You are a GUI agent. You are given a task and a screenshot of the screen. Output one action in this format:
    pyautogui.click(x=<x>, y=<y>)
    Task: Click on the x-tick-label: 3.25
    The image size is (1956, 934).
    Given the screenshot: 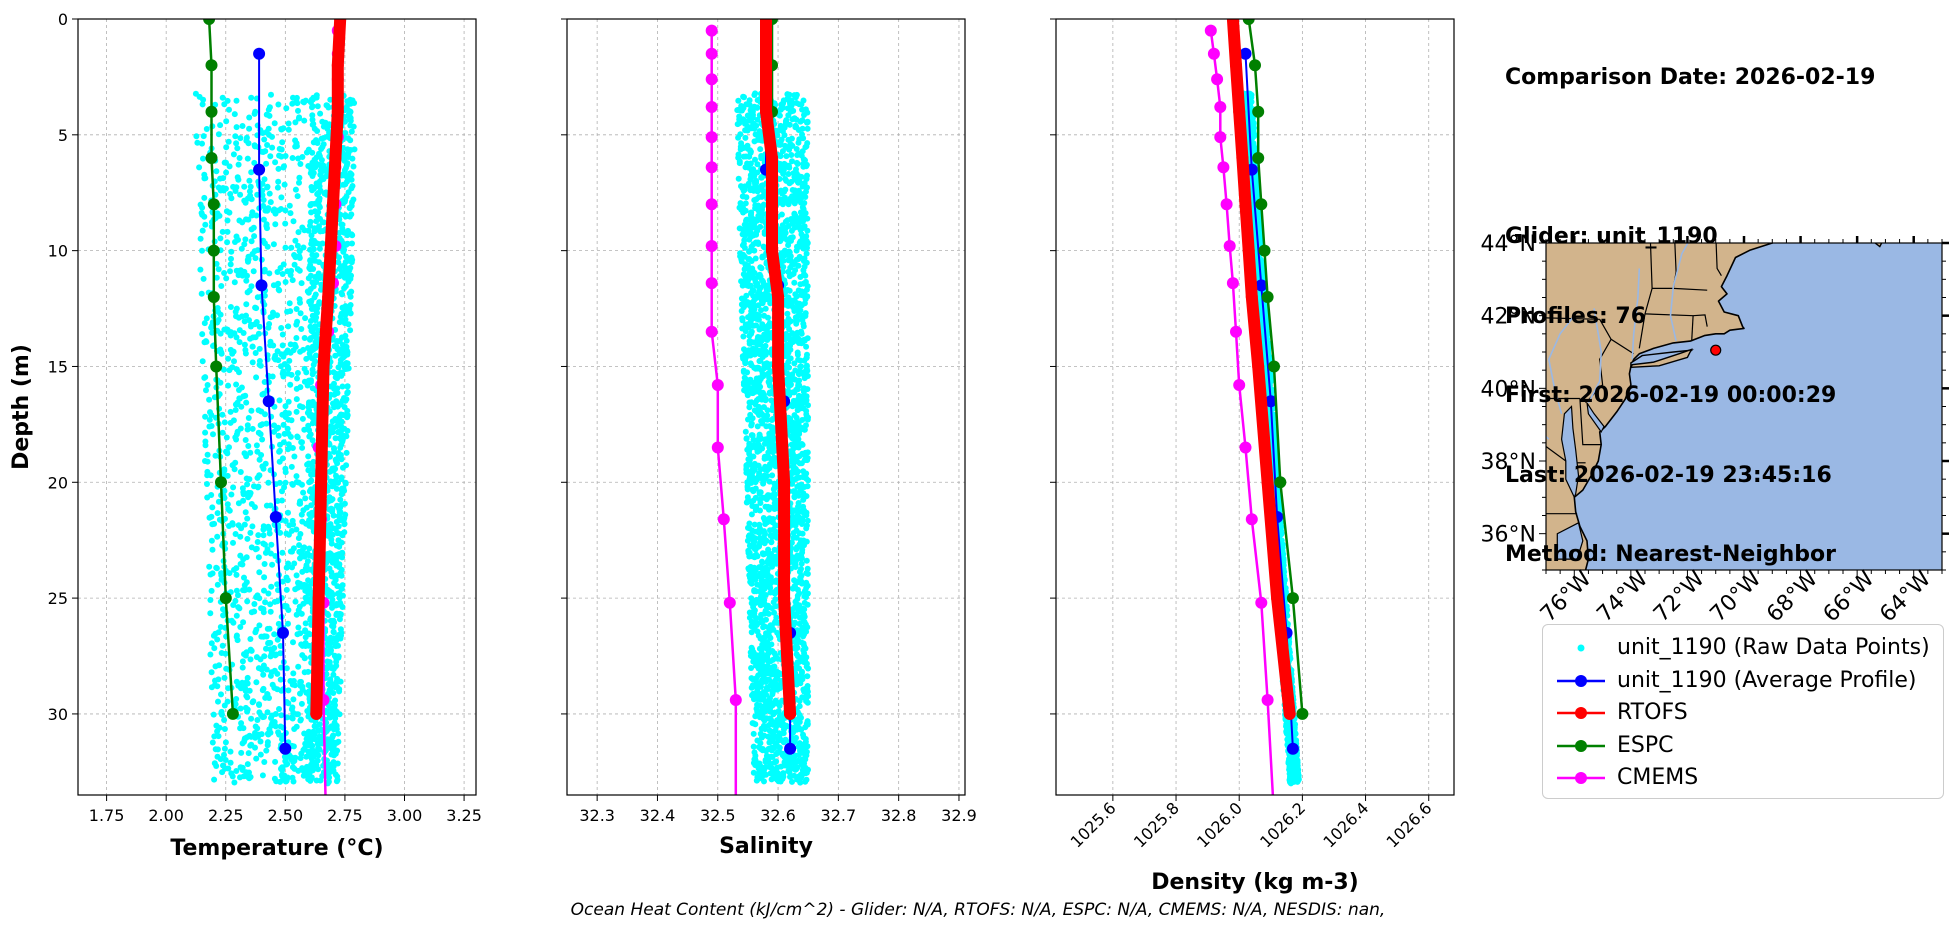 What is the action you would take?
    pyautogui.click(x=464, y=815)
    